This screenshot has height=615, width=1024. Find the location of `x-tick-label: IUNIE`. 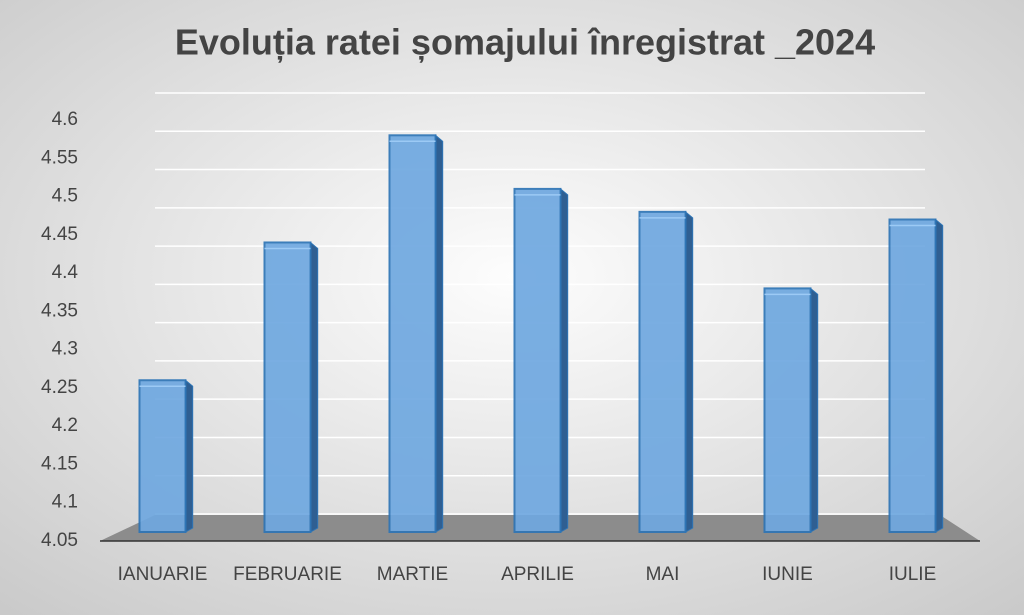

x-tick-label: IUNIE is located at coordinates (787, 574).